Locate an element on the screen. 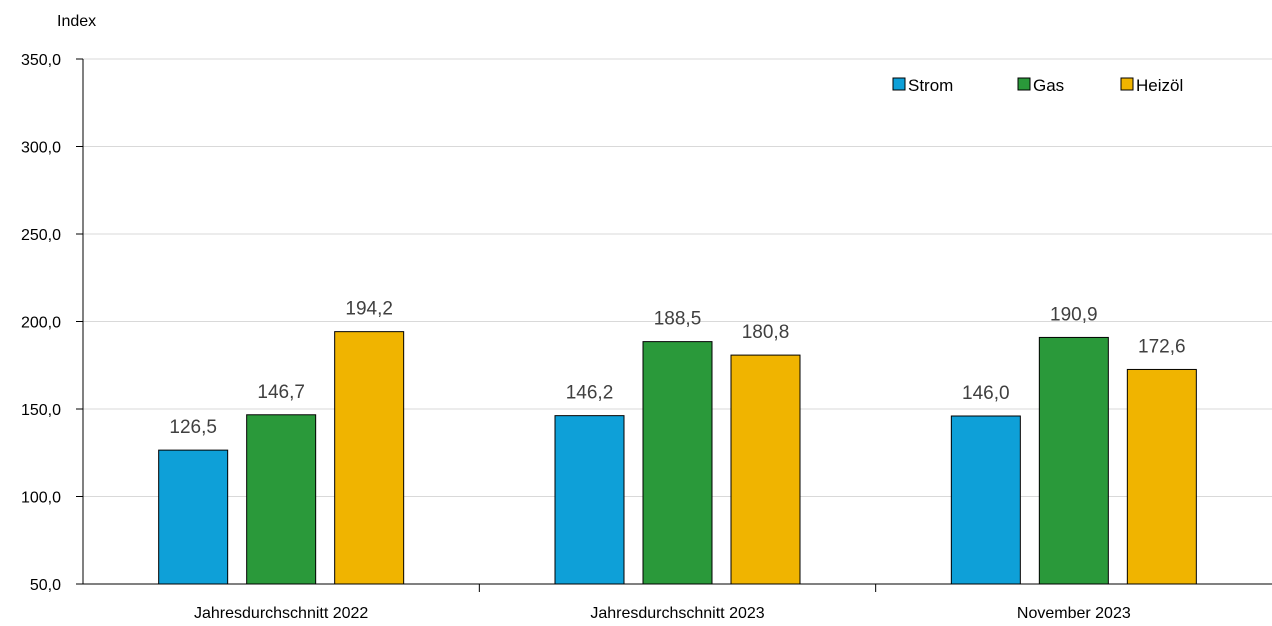  y-tick-label: 150,0 is located at coordinates (41, 410).